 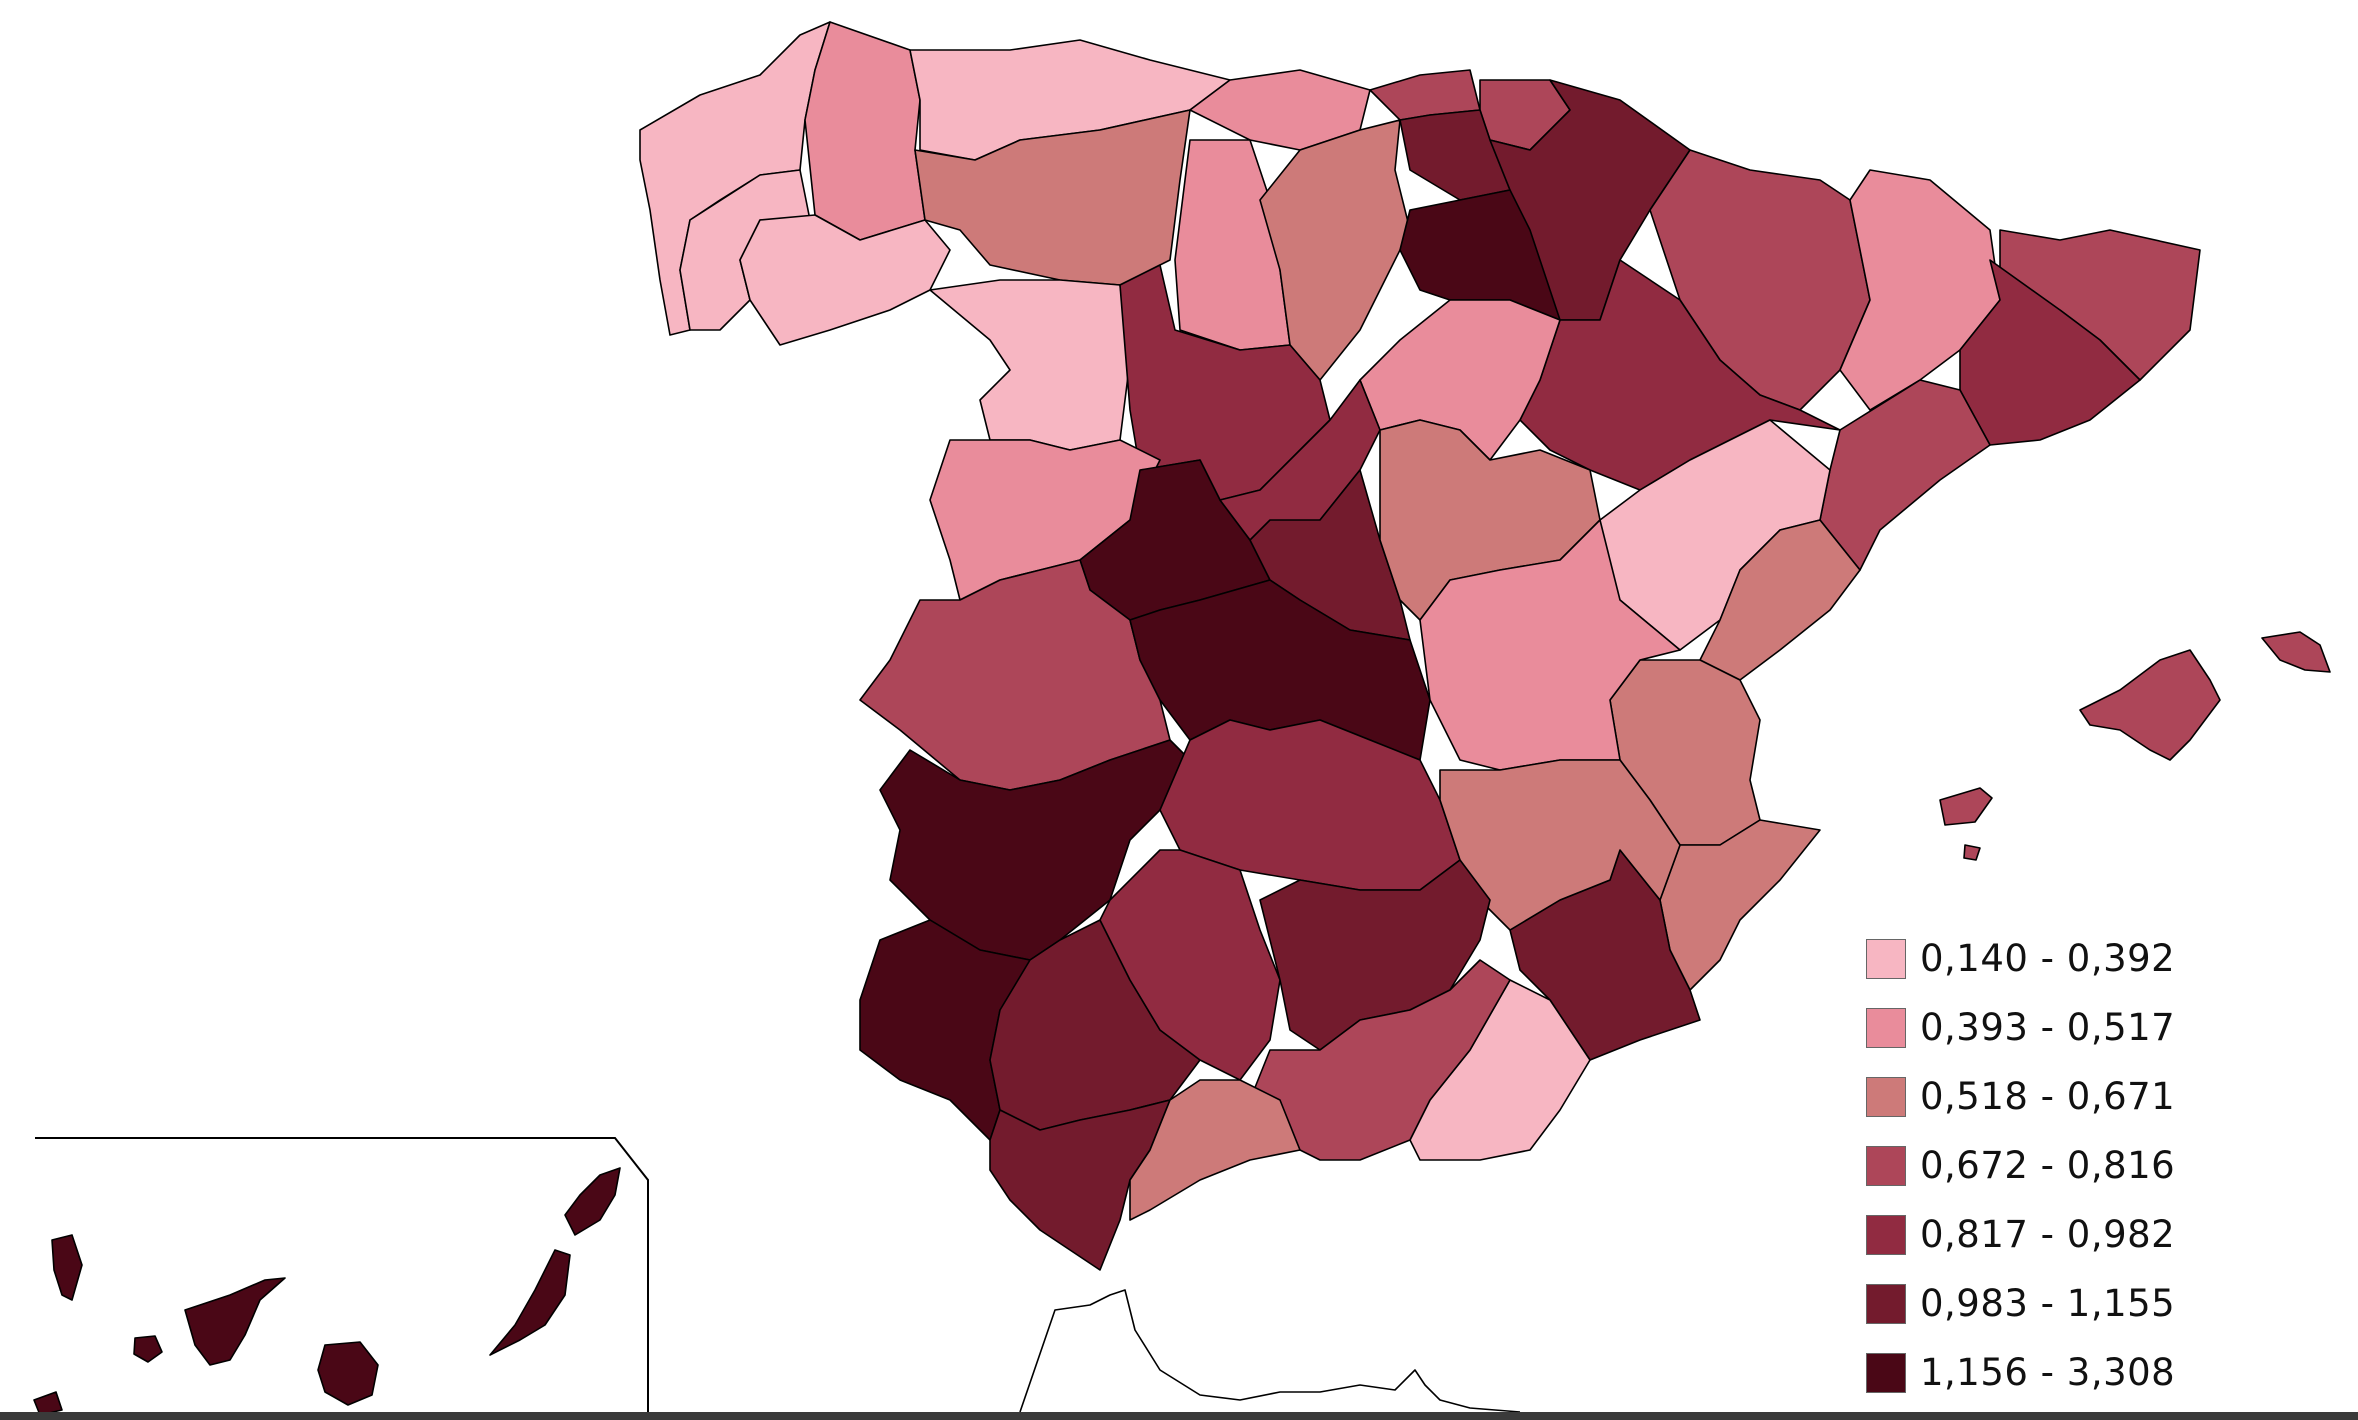 I want to click on region-huesca, so click(x=1760, y=280).